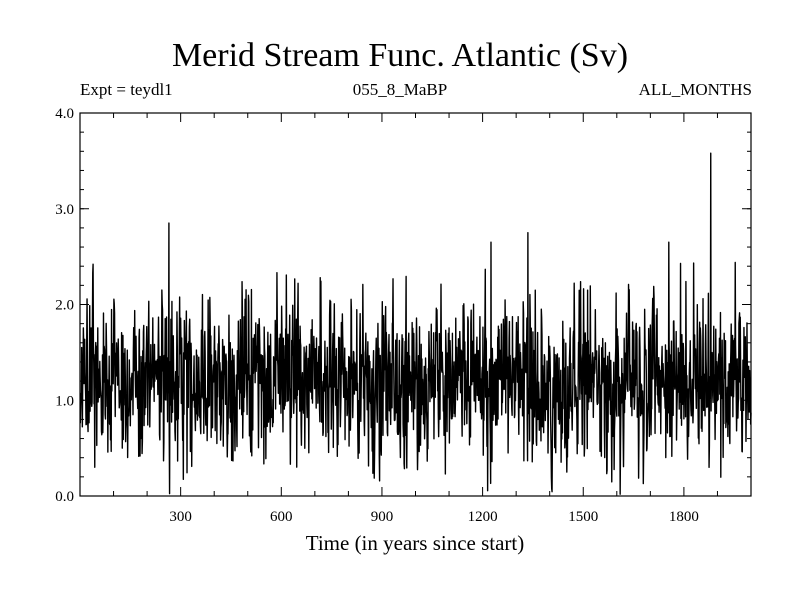 This screenshot has height=600, width=800. What do you see at coordinates (64, 401) in the screenshot?
I see `y-tick-label: 1.0` at bounding box center [64, 401].